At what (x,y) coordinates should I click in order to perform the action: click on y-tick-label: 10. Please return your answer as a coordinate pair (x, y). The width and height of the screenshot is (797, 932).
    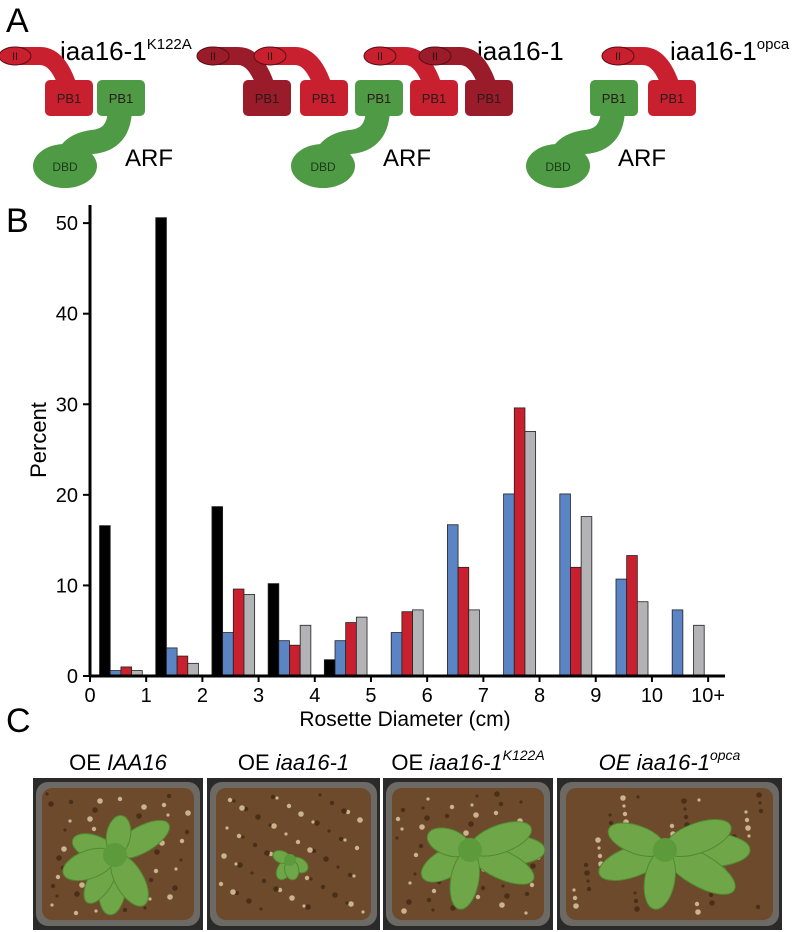
    Looking at the image, I should click on (67, 586).